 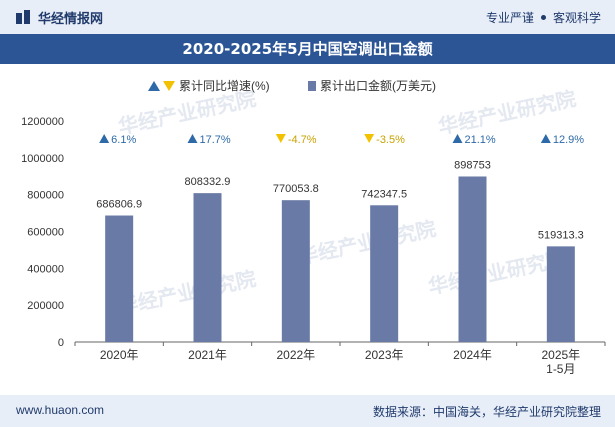 I want to click on growth-label: 6.1%, so click(x=123, y=140).